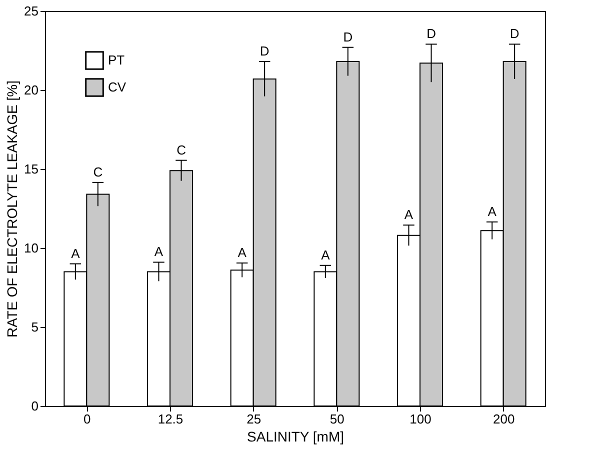 The width and height of the screenshot is (612, 473). What do you see at coordinates (421, 419) in the screenshot?
I see `x-tick-label: 100` at bounding box center [421, 419].